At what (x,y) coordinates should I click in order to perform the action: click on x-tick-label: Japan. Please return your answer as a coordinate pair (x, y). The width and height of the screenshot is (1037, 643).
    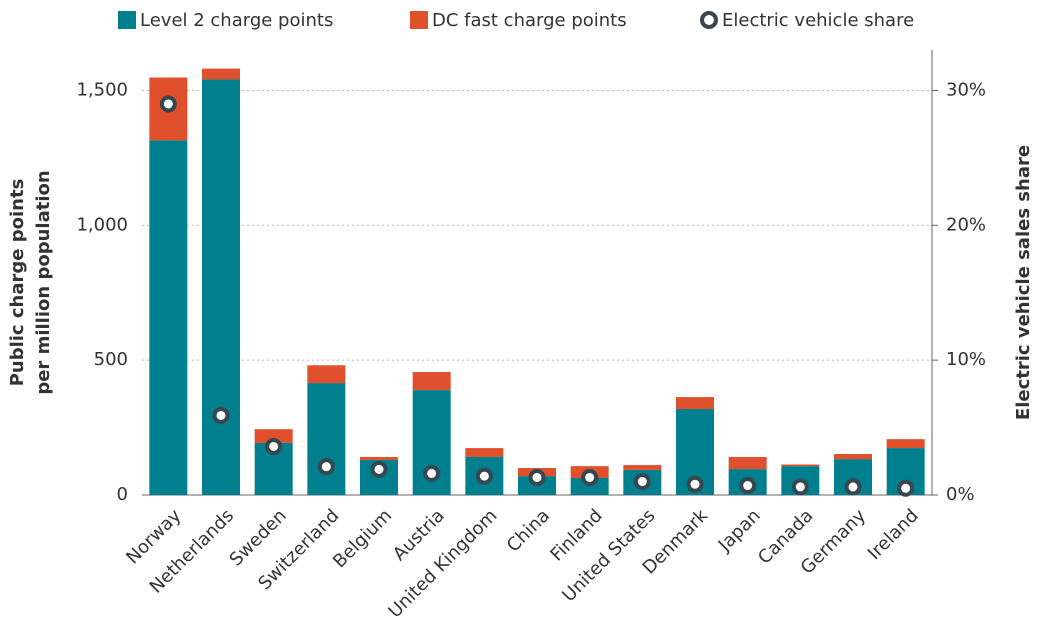
    Looking at the image, I should click on (739, 530).